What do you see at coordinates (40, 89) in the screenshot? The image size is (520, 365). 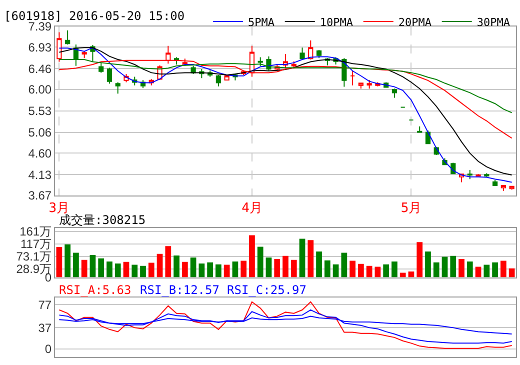 I see `y-tick-label: 6.00` at bounding box center [40, 89].